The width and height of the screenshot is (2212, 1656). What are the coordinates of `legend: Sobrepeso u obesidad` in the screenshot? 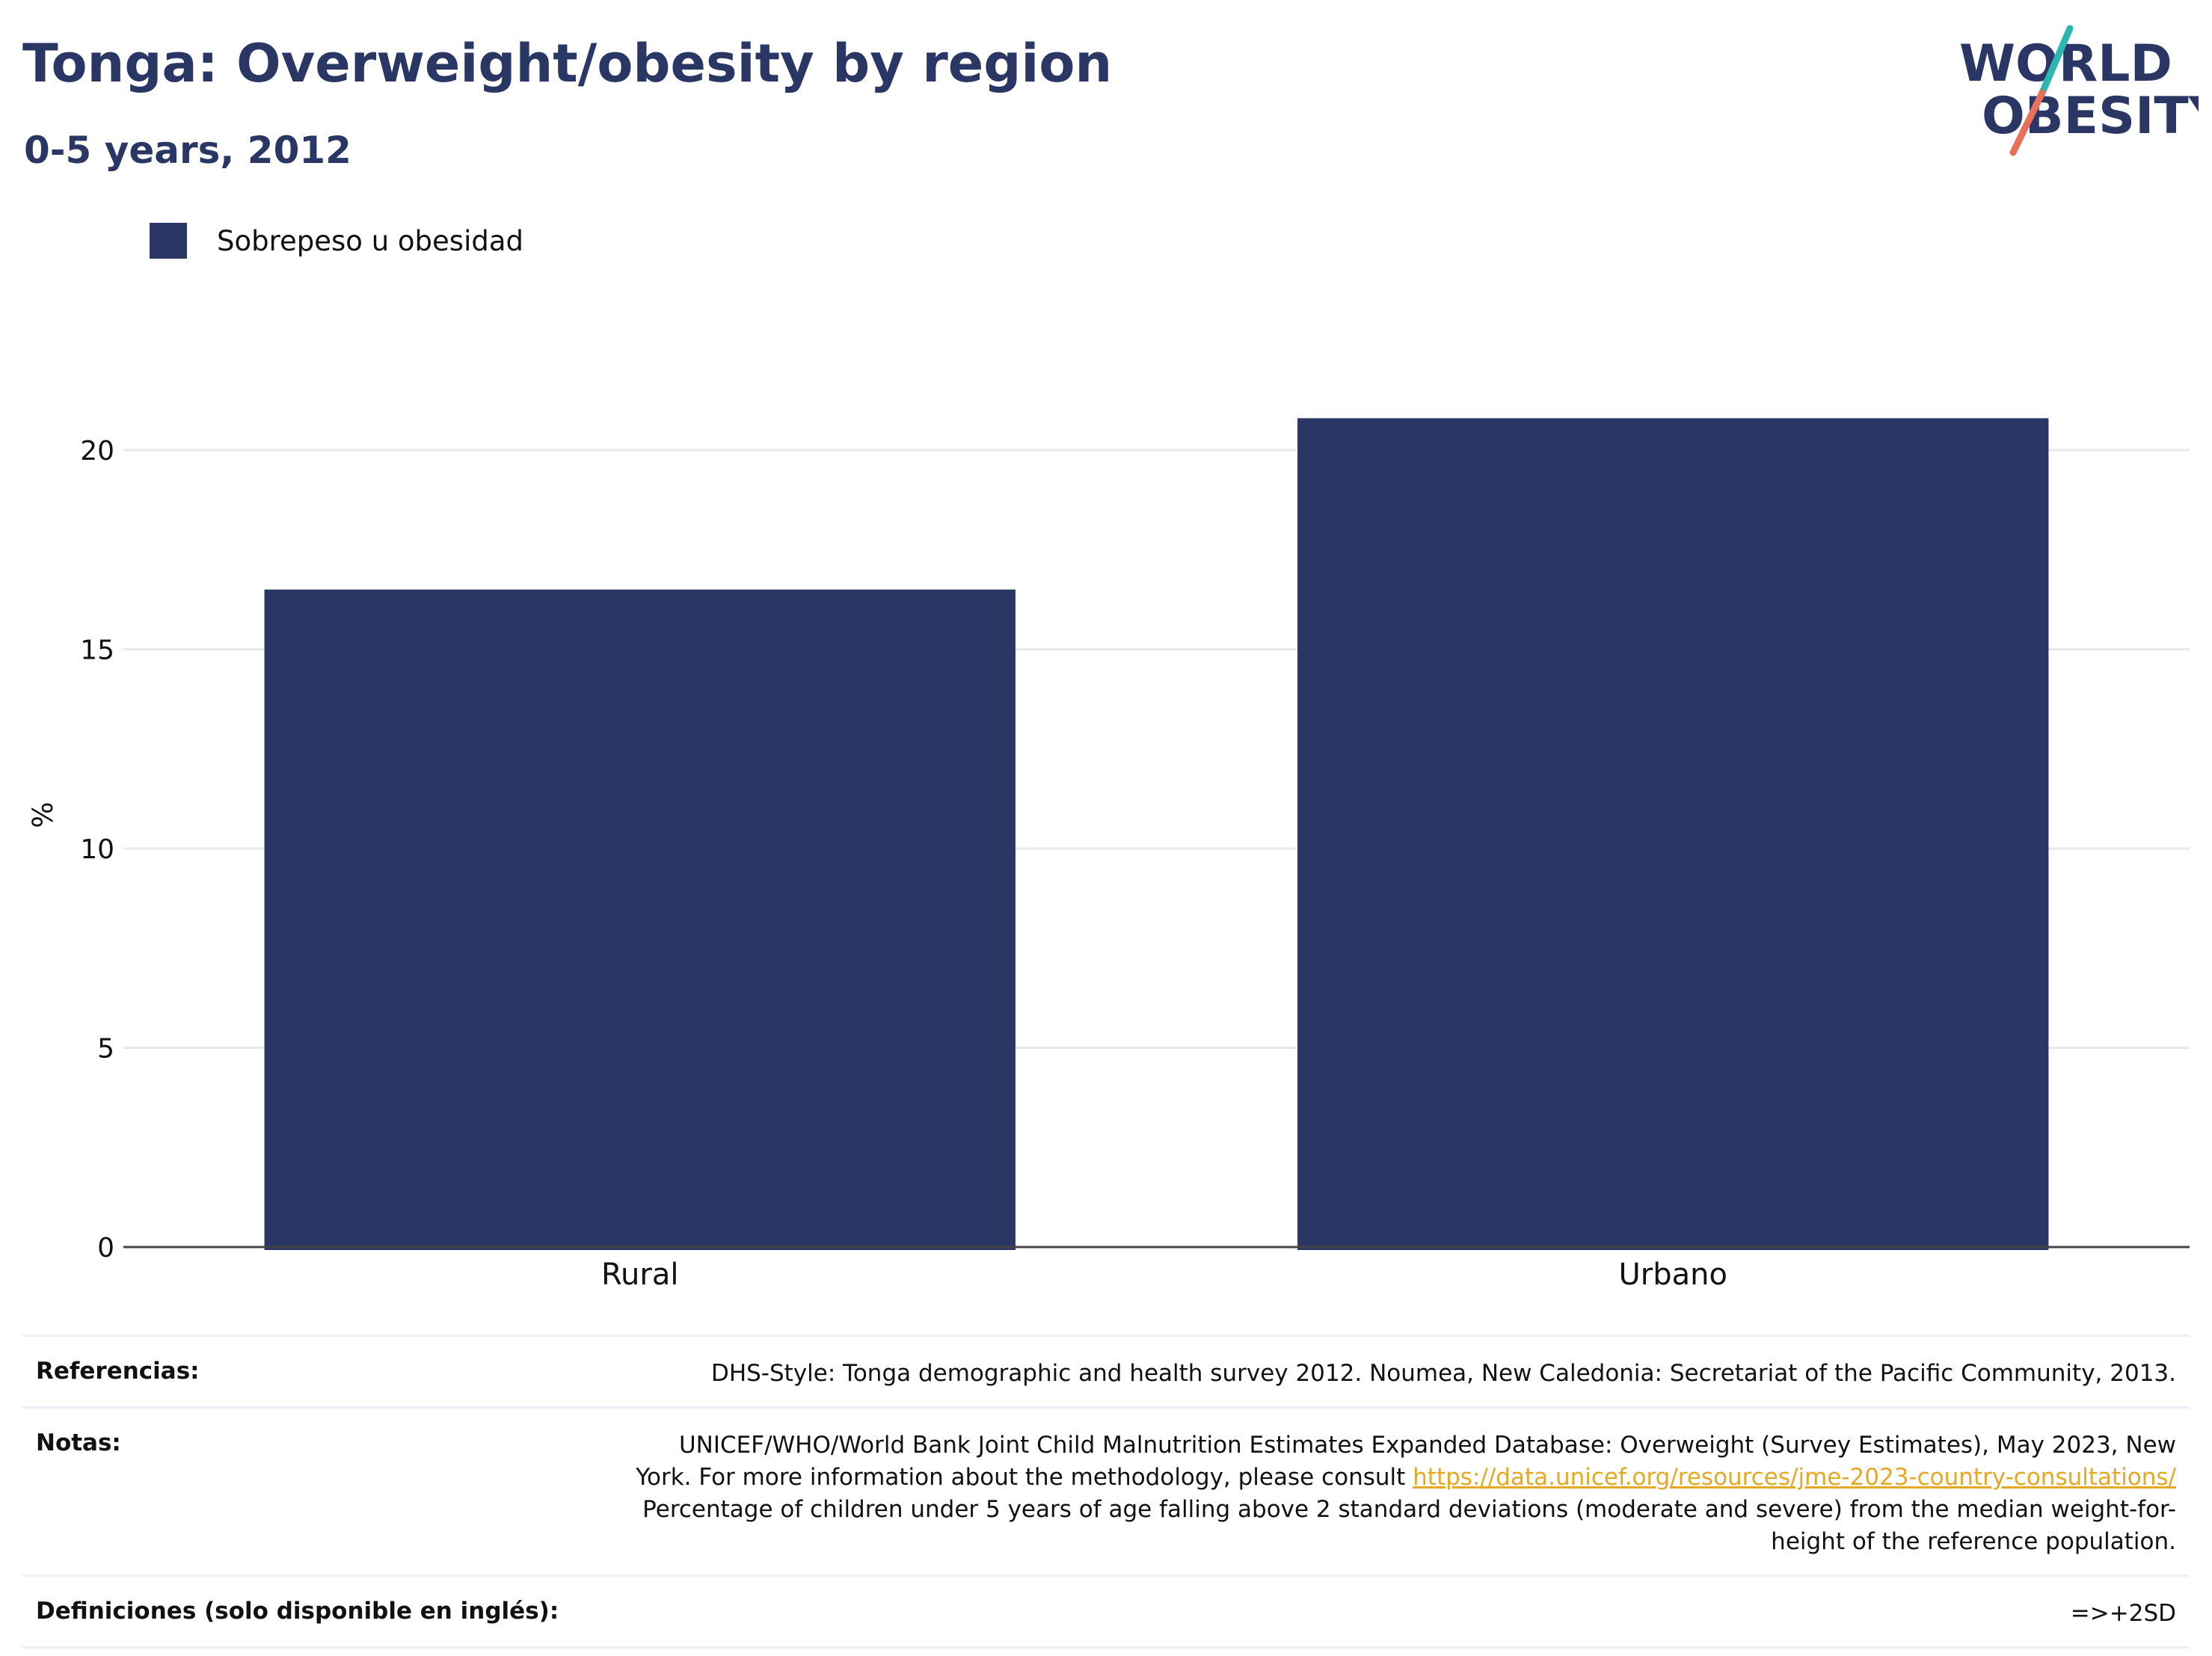 It's located at (336, 241).